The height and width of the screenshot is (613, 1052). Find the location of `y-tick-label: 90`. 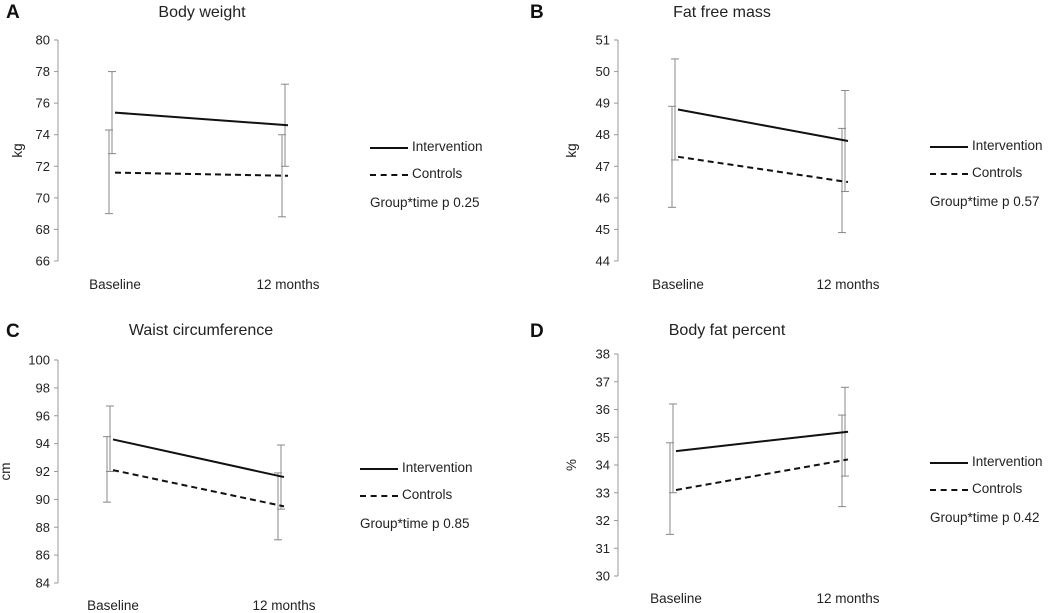

y-tick-label: 90 is located at coordinates (43, 499).